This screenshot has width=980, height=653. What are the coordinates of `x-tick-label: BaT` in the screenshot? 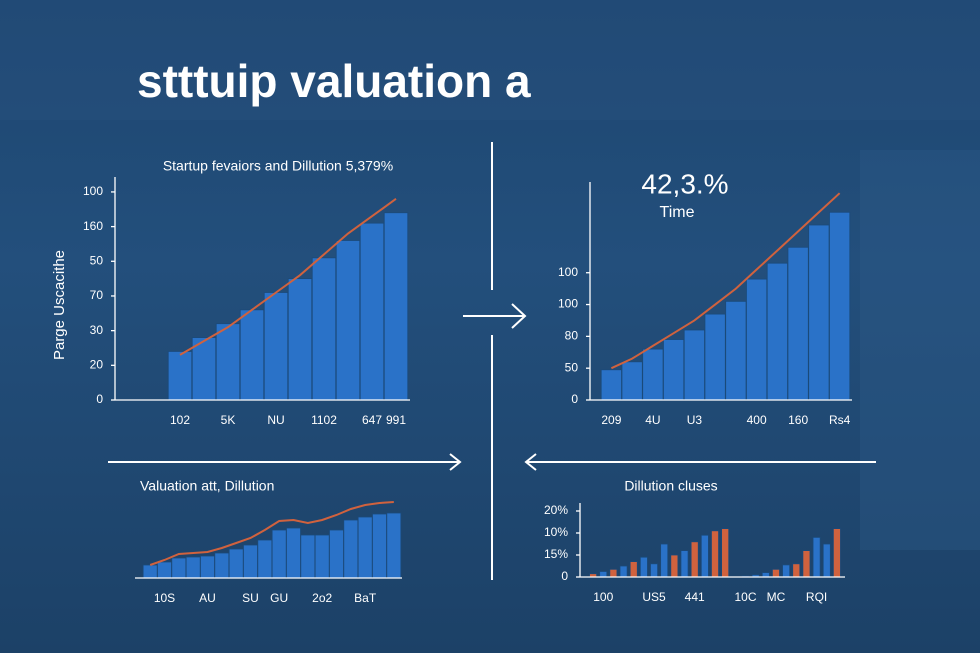 It's located at (365, 598).